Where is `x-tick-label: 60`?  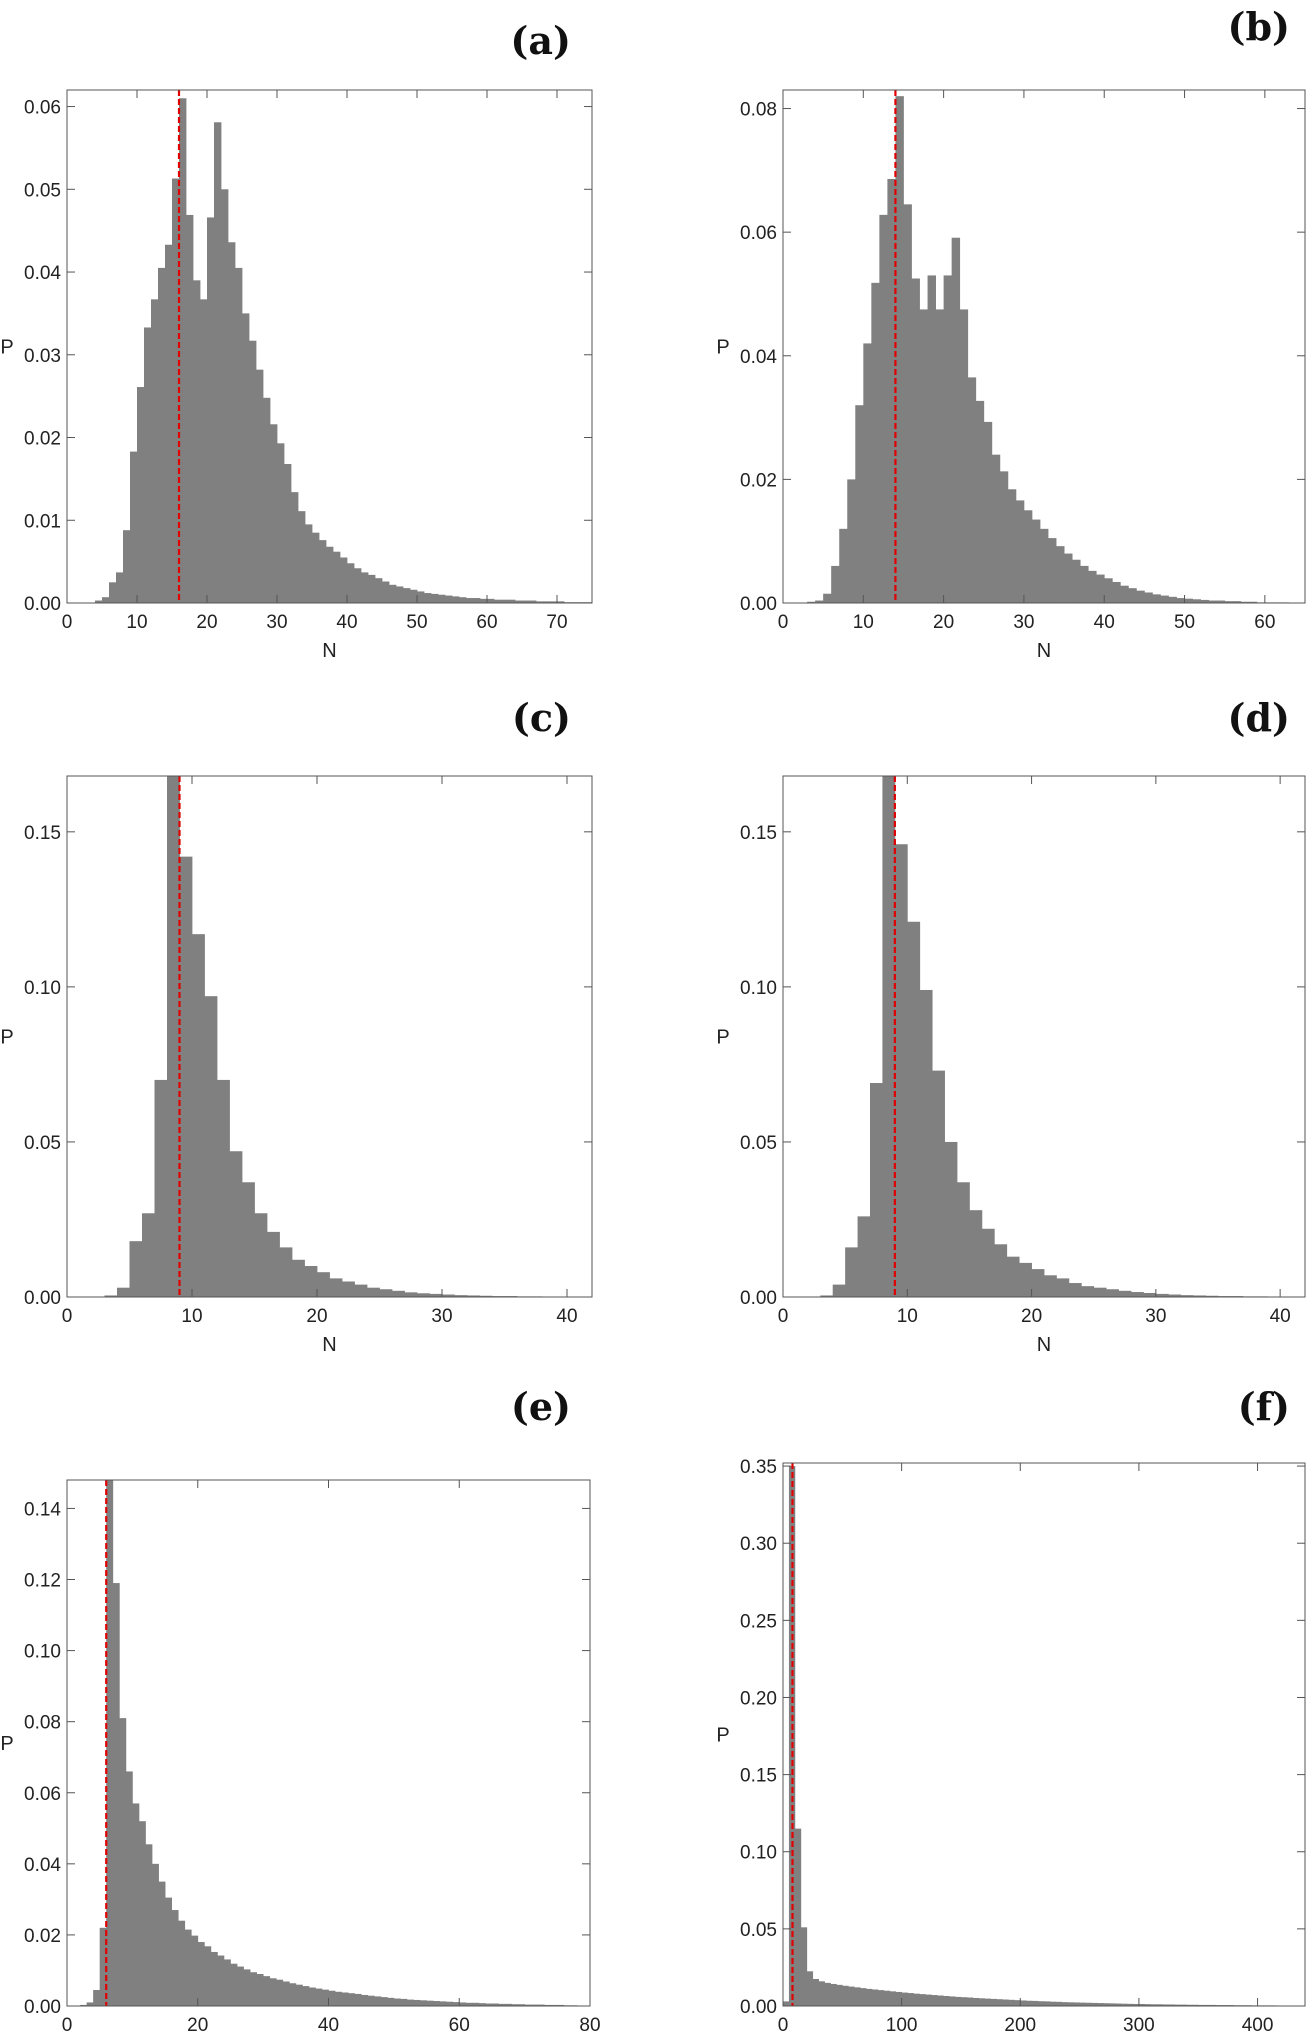 x-tick-label: 60 is located at coordinates (1264, 622).